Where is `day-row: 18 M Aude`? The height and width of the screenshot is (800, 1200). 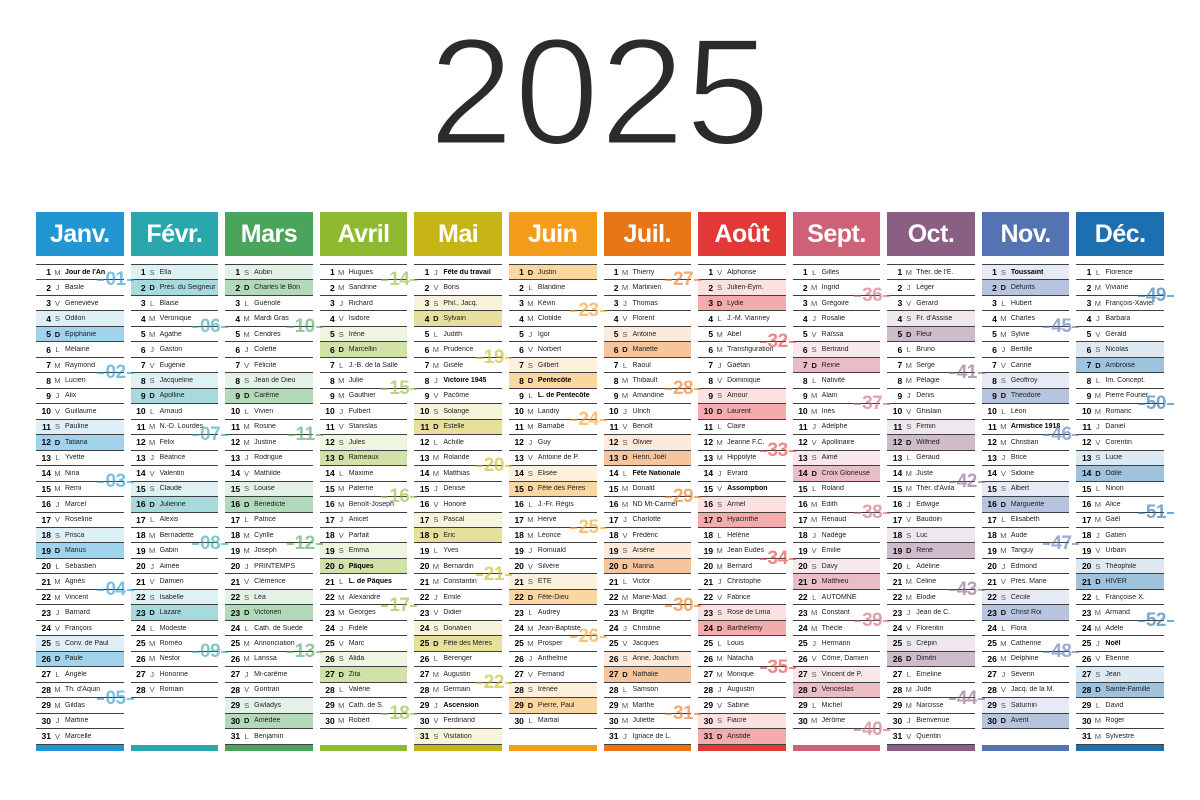
day-row: 18 M Aude is located at coordinates (1025, 535).